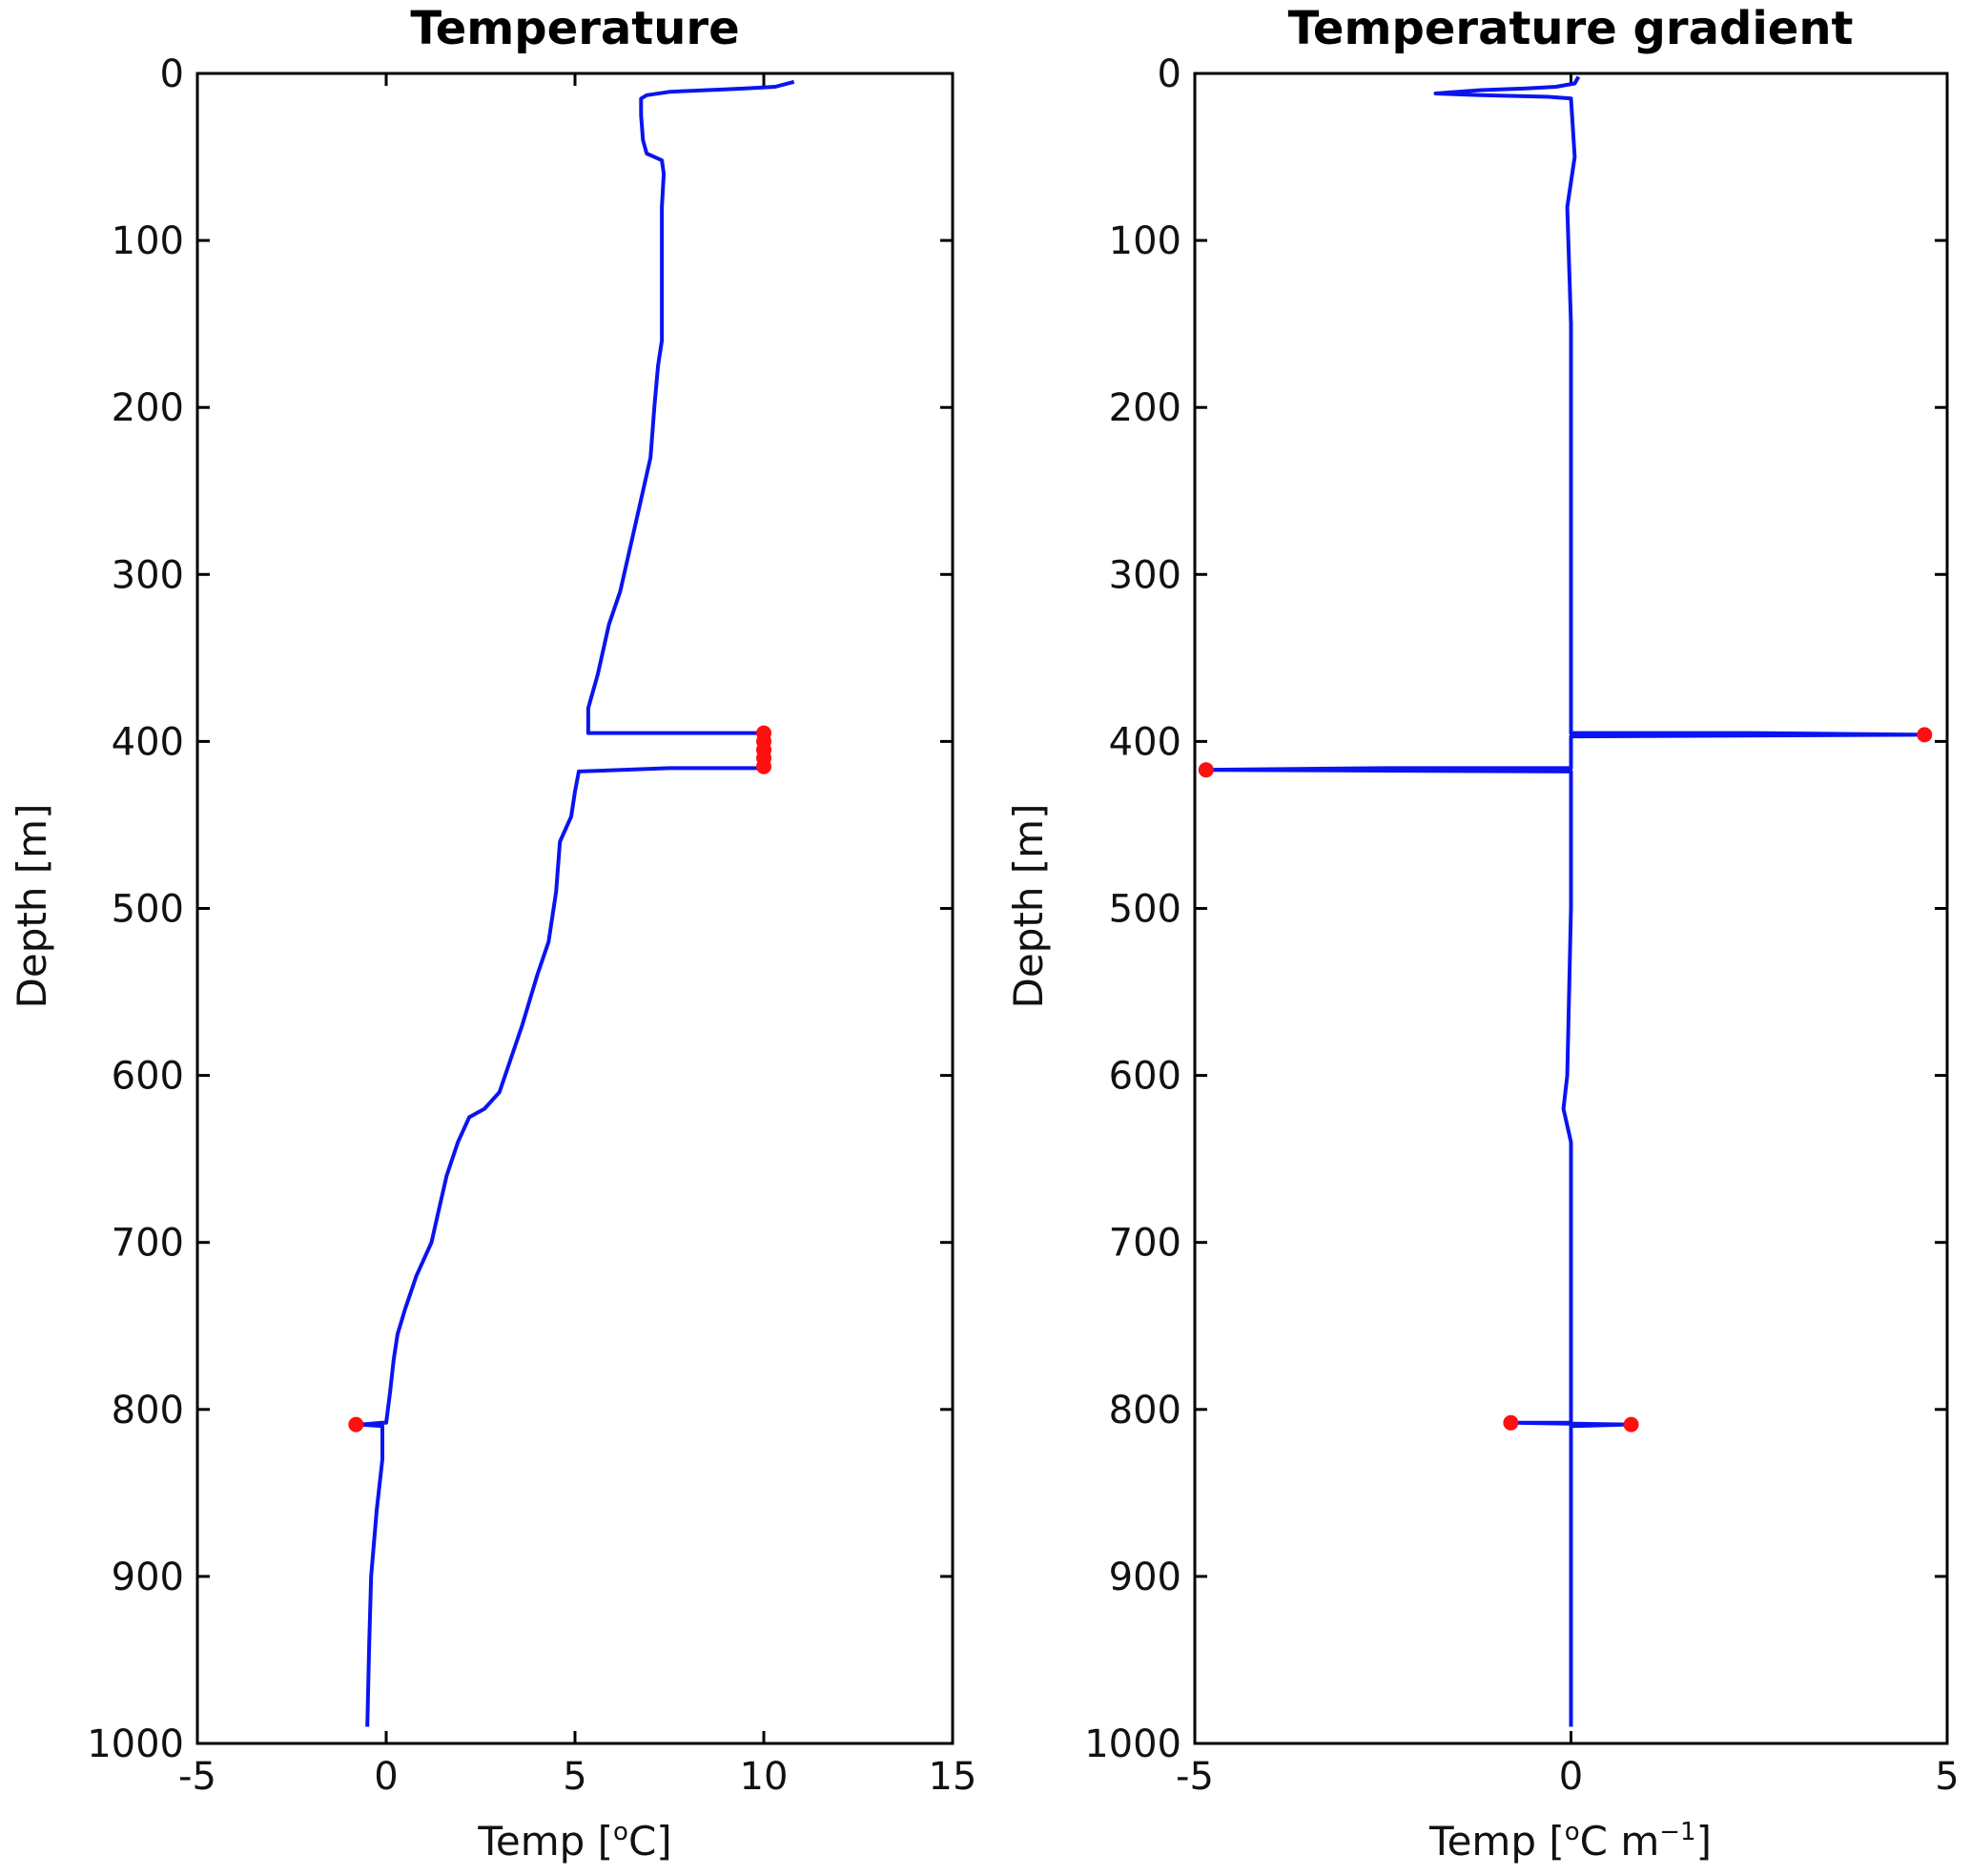 The width and height of the screenshot is (1971, 1876). I want to click on x-tick-label: 10, so click(764, 1777).